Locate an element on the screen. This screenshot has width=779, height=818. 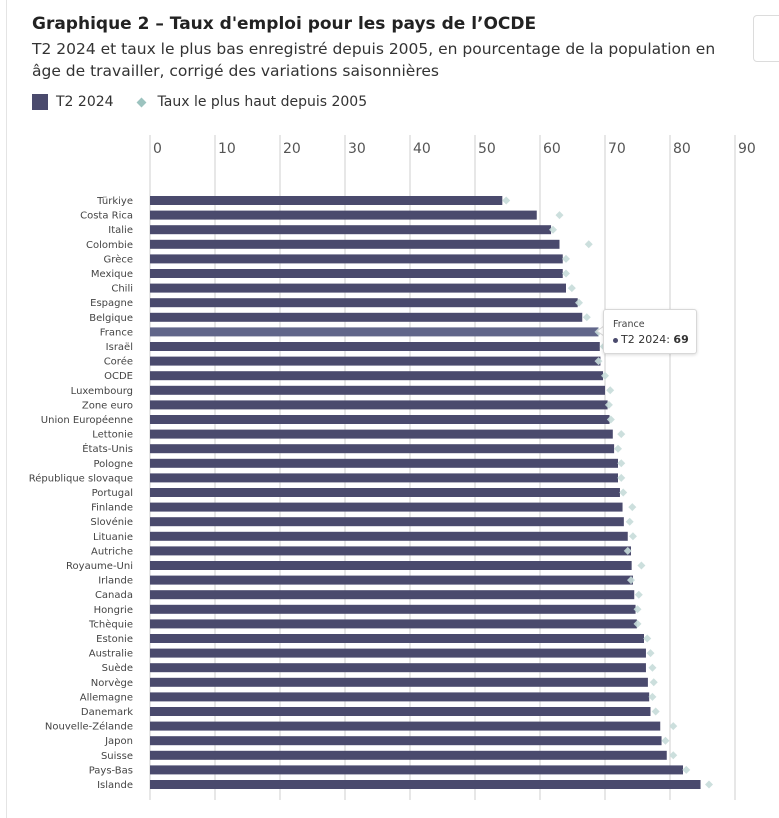
category-label: Slovénie is located at coordinates (111, 522).